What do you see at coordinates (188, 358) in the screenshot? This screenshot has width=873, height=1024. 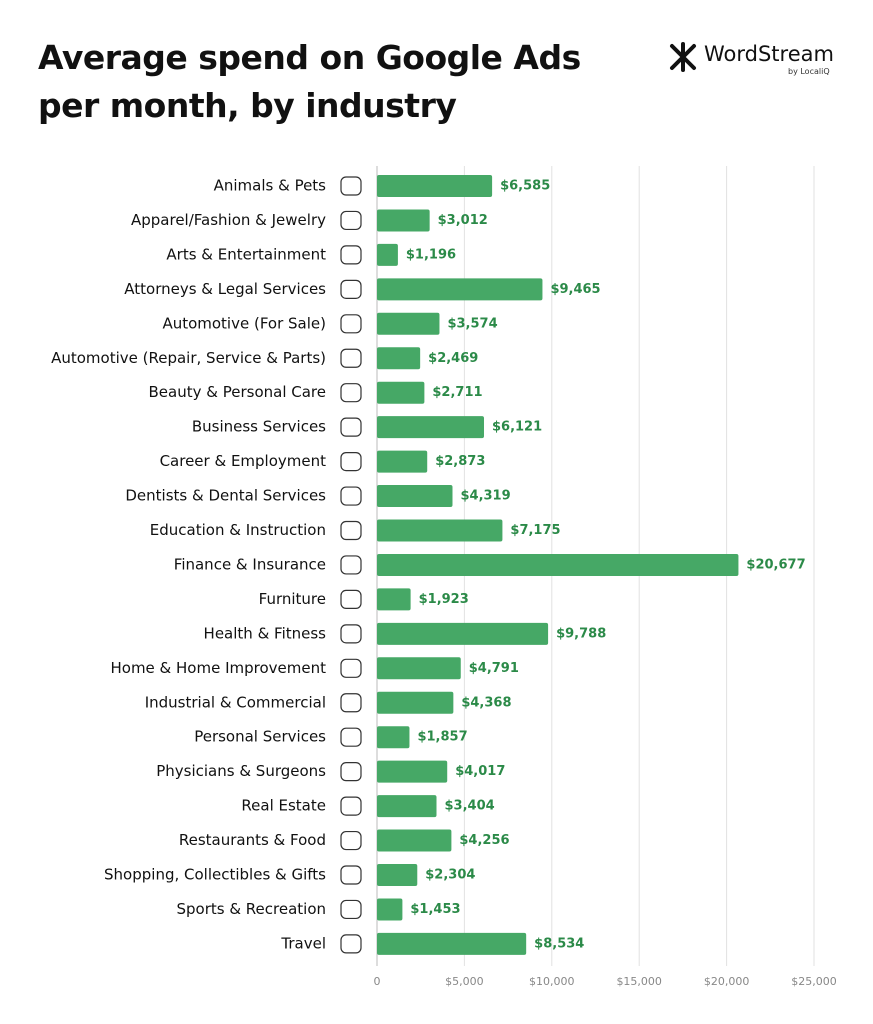 I see `y-tick-label: Automotive (Repair, Service & Parts)` at bounding box center [188, 358].